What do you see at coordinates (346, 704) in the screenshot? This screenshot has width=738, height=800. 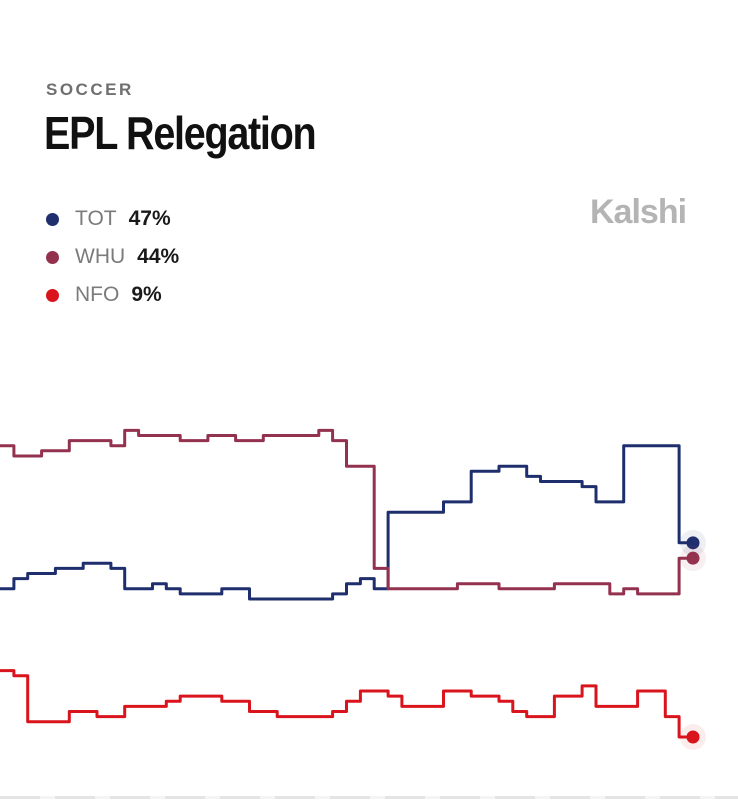 I see `series-line-nfo` at bounding box center [346, 704].